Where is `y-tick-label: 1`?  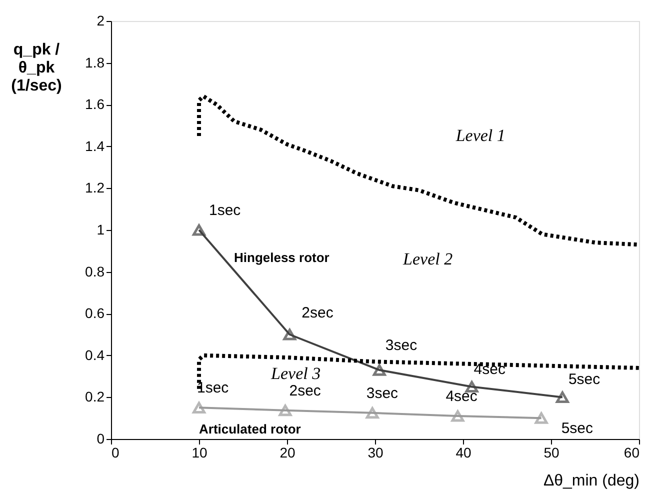 y-tick-label: 1 is located at coordinates (100, 230).